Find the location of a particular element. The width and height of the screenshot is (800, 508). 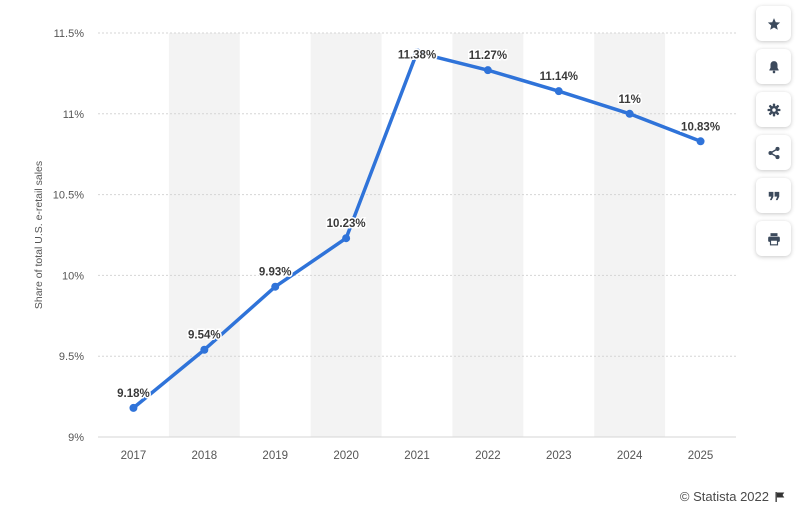

y-tick-label: 11.5% is located at coordinates (69, 34).